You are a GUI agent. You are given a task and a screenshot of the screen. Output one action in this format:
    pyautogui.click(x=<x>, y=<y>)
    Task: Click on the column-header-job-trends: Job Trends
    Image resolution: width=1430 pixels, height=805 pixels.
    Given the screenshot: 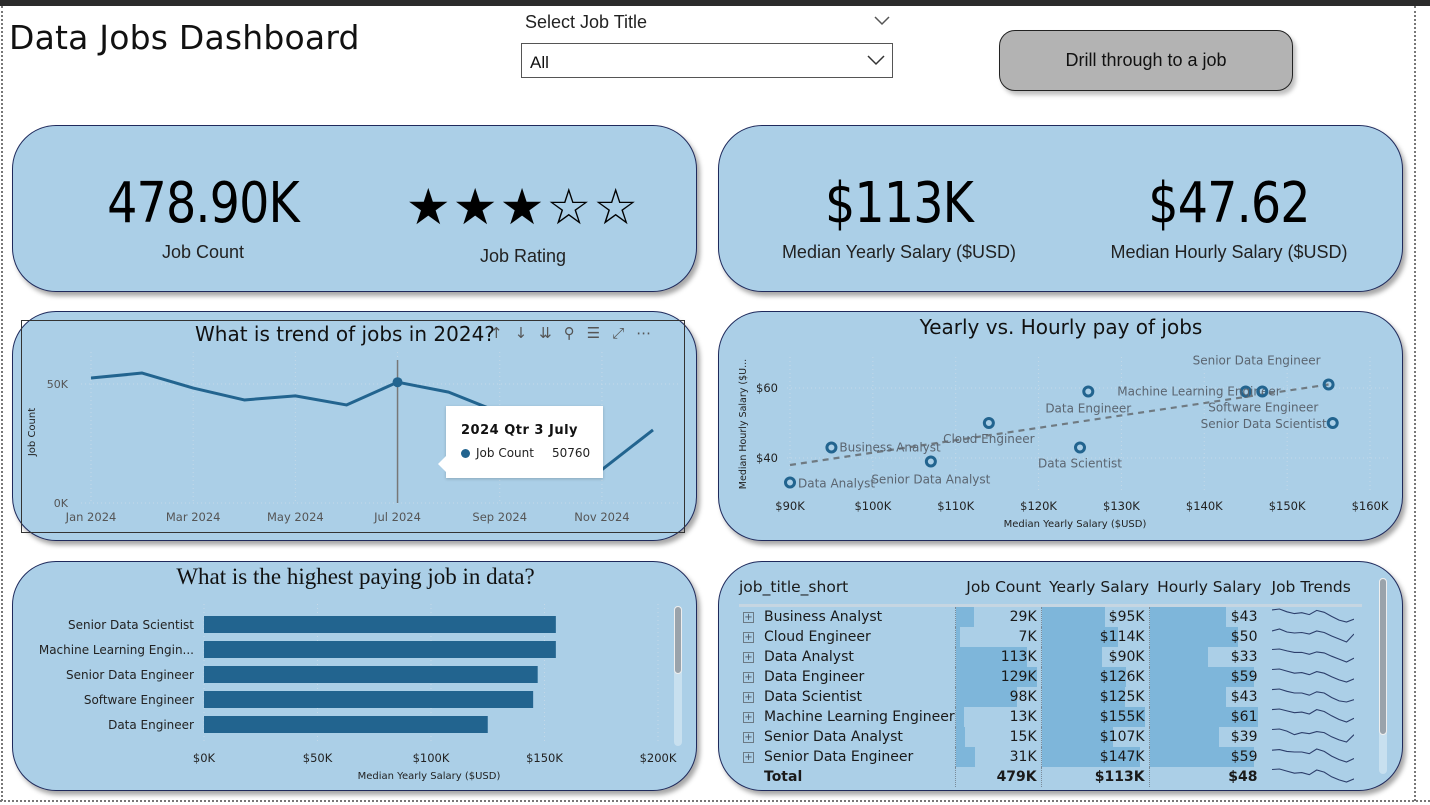 What is the action you would take?
    pyautogui.click(x=1311, y=592)
    